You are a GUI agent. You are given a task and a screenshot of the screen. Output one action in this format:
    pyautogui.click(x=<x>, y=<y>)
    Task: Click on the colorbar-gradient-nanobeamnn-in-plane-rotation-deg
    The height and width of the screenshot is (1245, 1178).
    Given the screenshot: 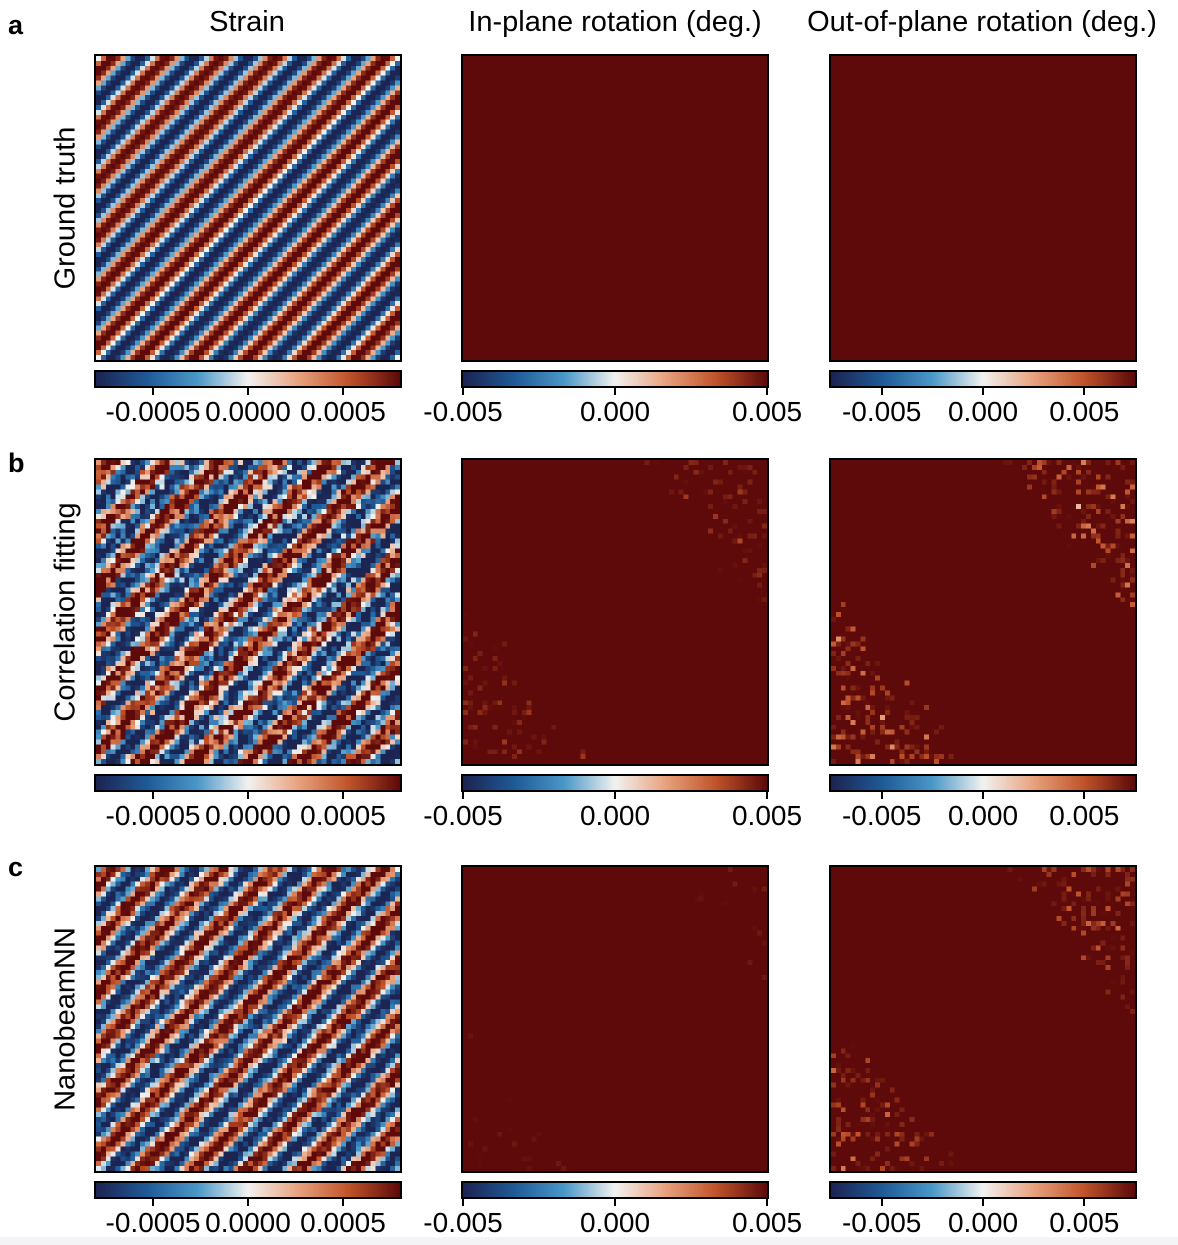 What is the action you would take?
    pyautogui.click(x=615, y=1190)
    